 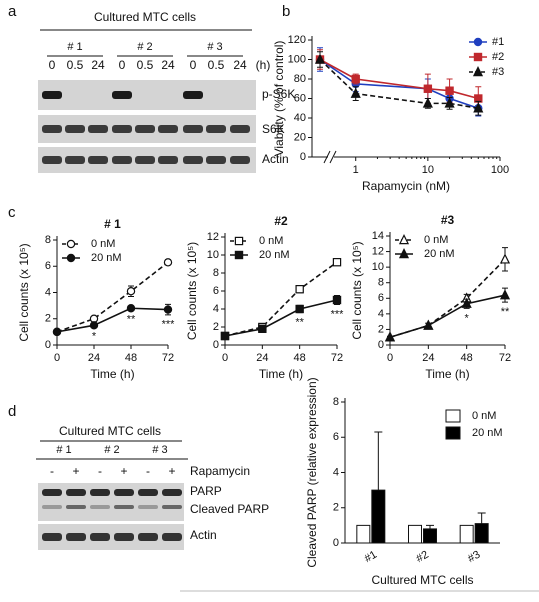 I want to click on blot-row-label: Cleaved PARP, so click(x=229, y=509).